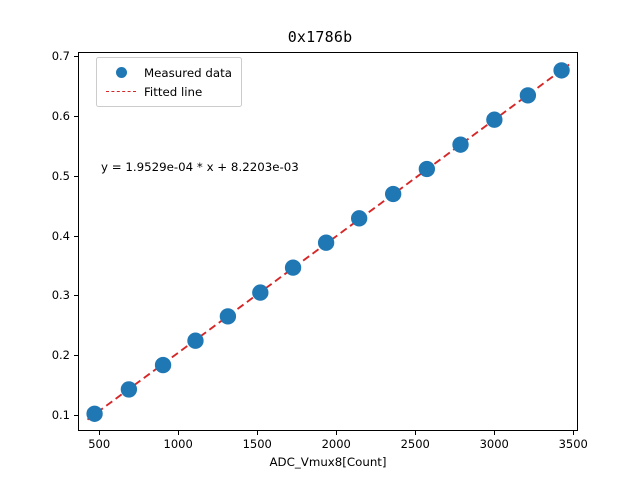 This screenshot has width=640, height=480. Describe the element at coordinates (99, 444) in the screenshot. I see `x-axis-tick-label: 500` at that location.